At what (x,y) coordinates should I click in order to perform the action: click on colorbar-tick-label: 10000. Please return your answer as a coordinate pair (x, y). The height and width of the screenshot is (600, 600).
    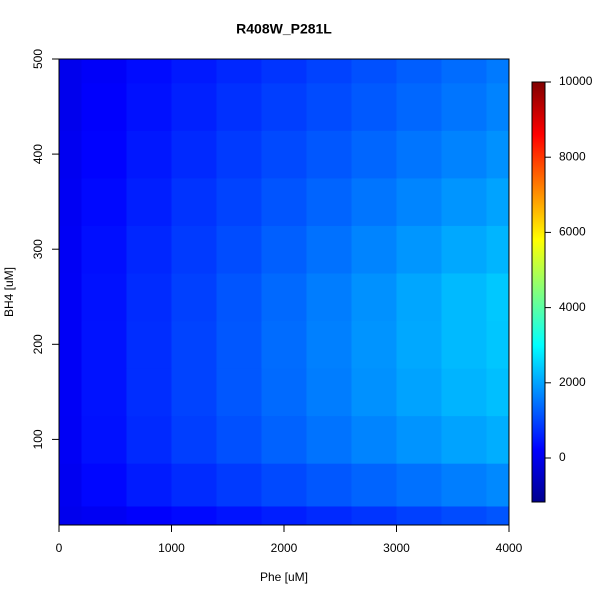
    Looking at the image, I should click on (576, 81).